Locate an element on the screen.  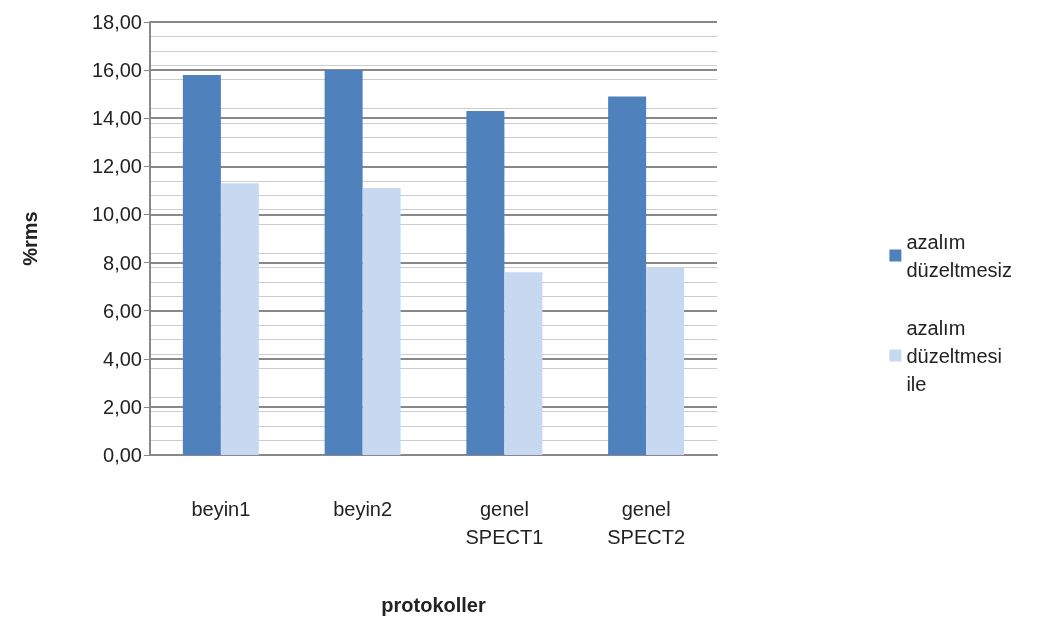
y-tick-label: 0,00 is located at coordinates (122, 455).